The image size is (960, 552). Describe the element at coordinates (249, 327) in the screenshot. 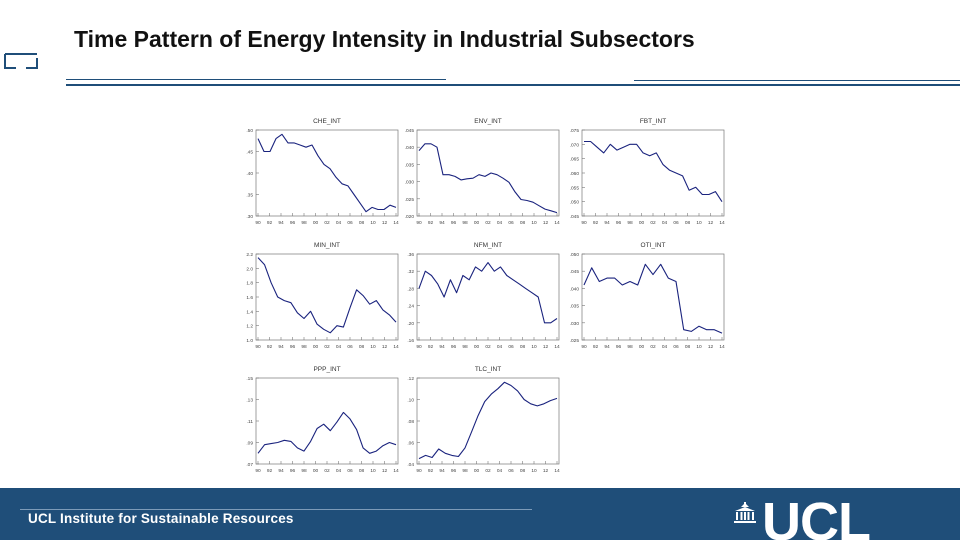

I see `y-tick-label: 1.2` at that location.